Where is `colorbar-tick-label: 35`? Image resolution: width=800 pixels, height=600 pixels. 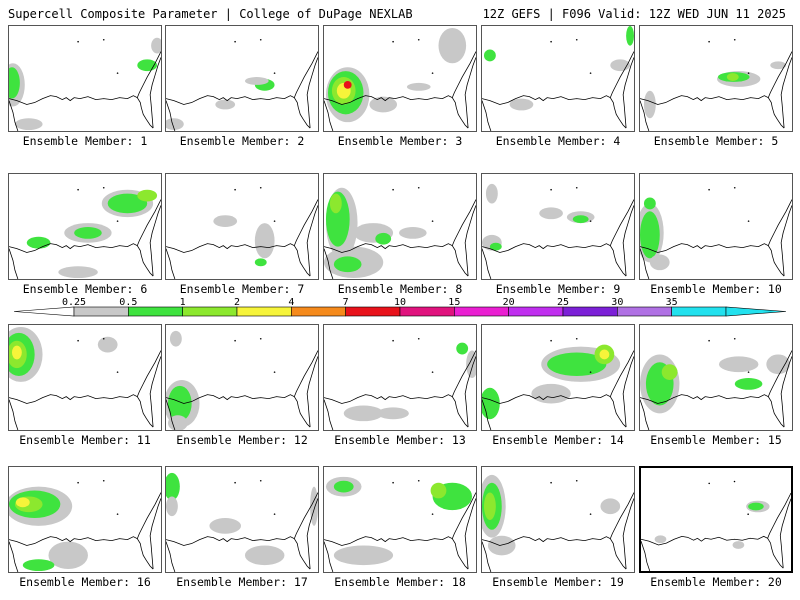 colorbar-tick-label: 35 is located at coordinates (671, 302).